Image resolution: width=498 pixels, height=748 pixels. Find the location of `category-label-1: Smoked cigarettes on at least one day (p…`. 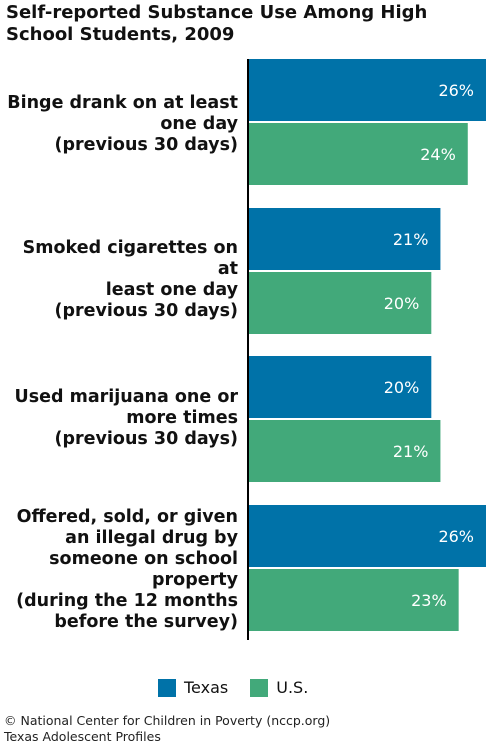

category-label-1: Smoked cigarettes on at least one day (p… is located at coordinates (130, 279).